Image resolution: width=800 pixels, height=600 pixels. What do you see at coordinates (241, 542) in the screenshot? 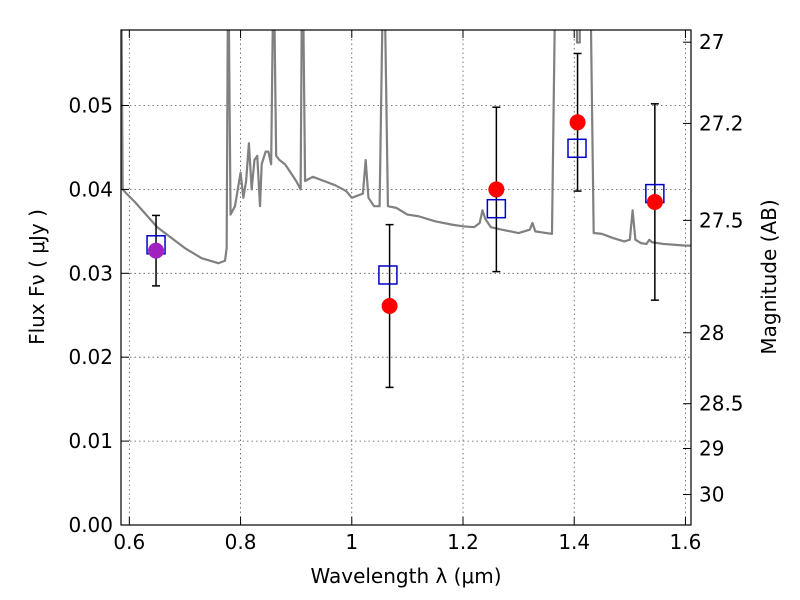
I see `x-tick-label: 0.8` at bounding box center [241, 542].